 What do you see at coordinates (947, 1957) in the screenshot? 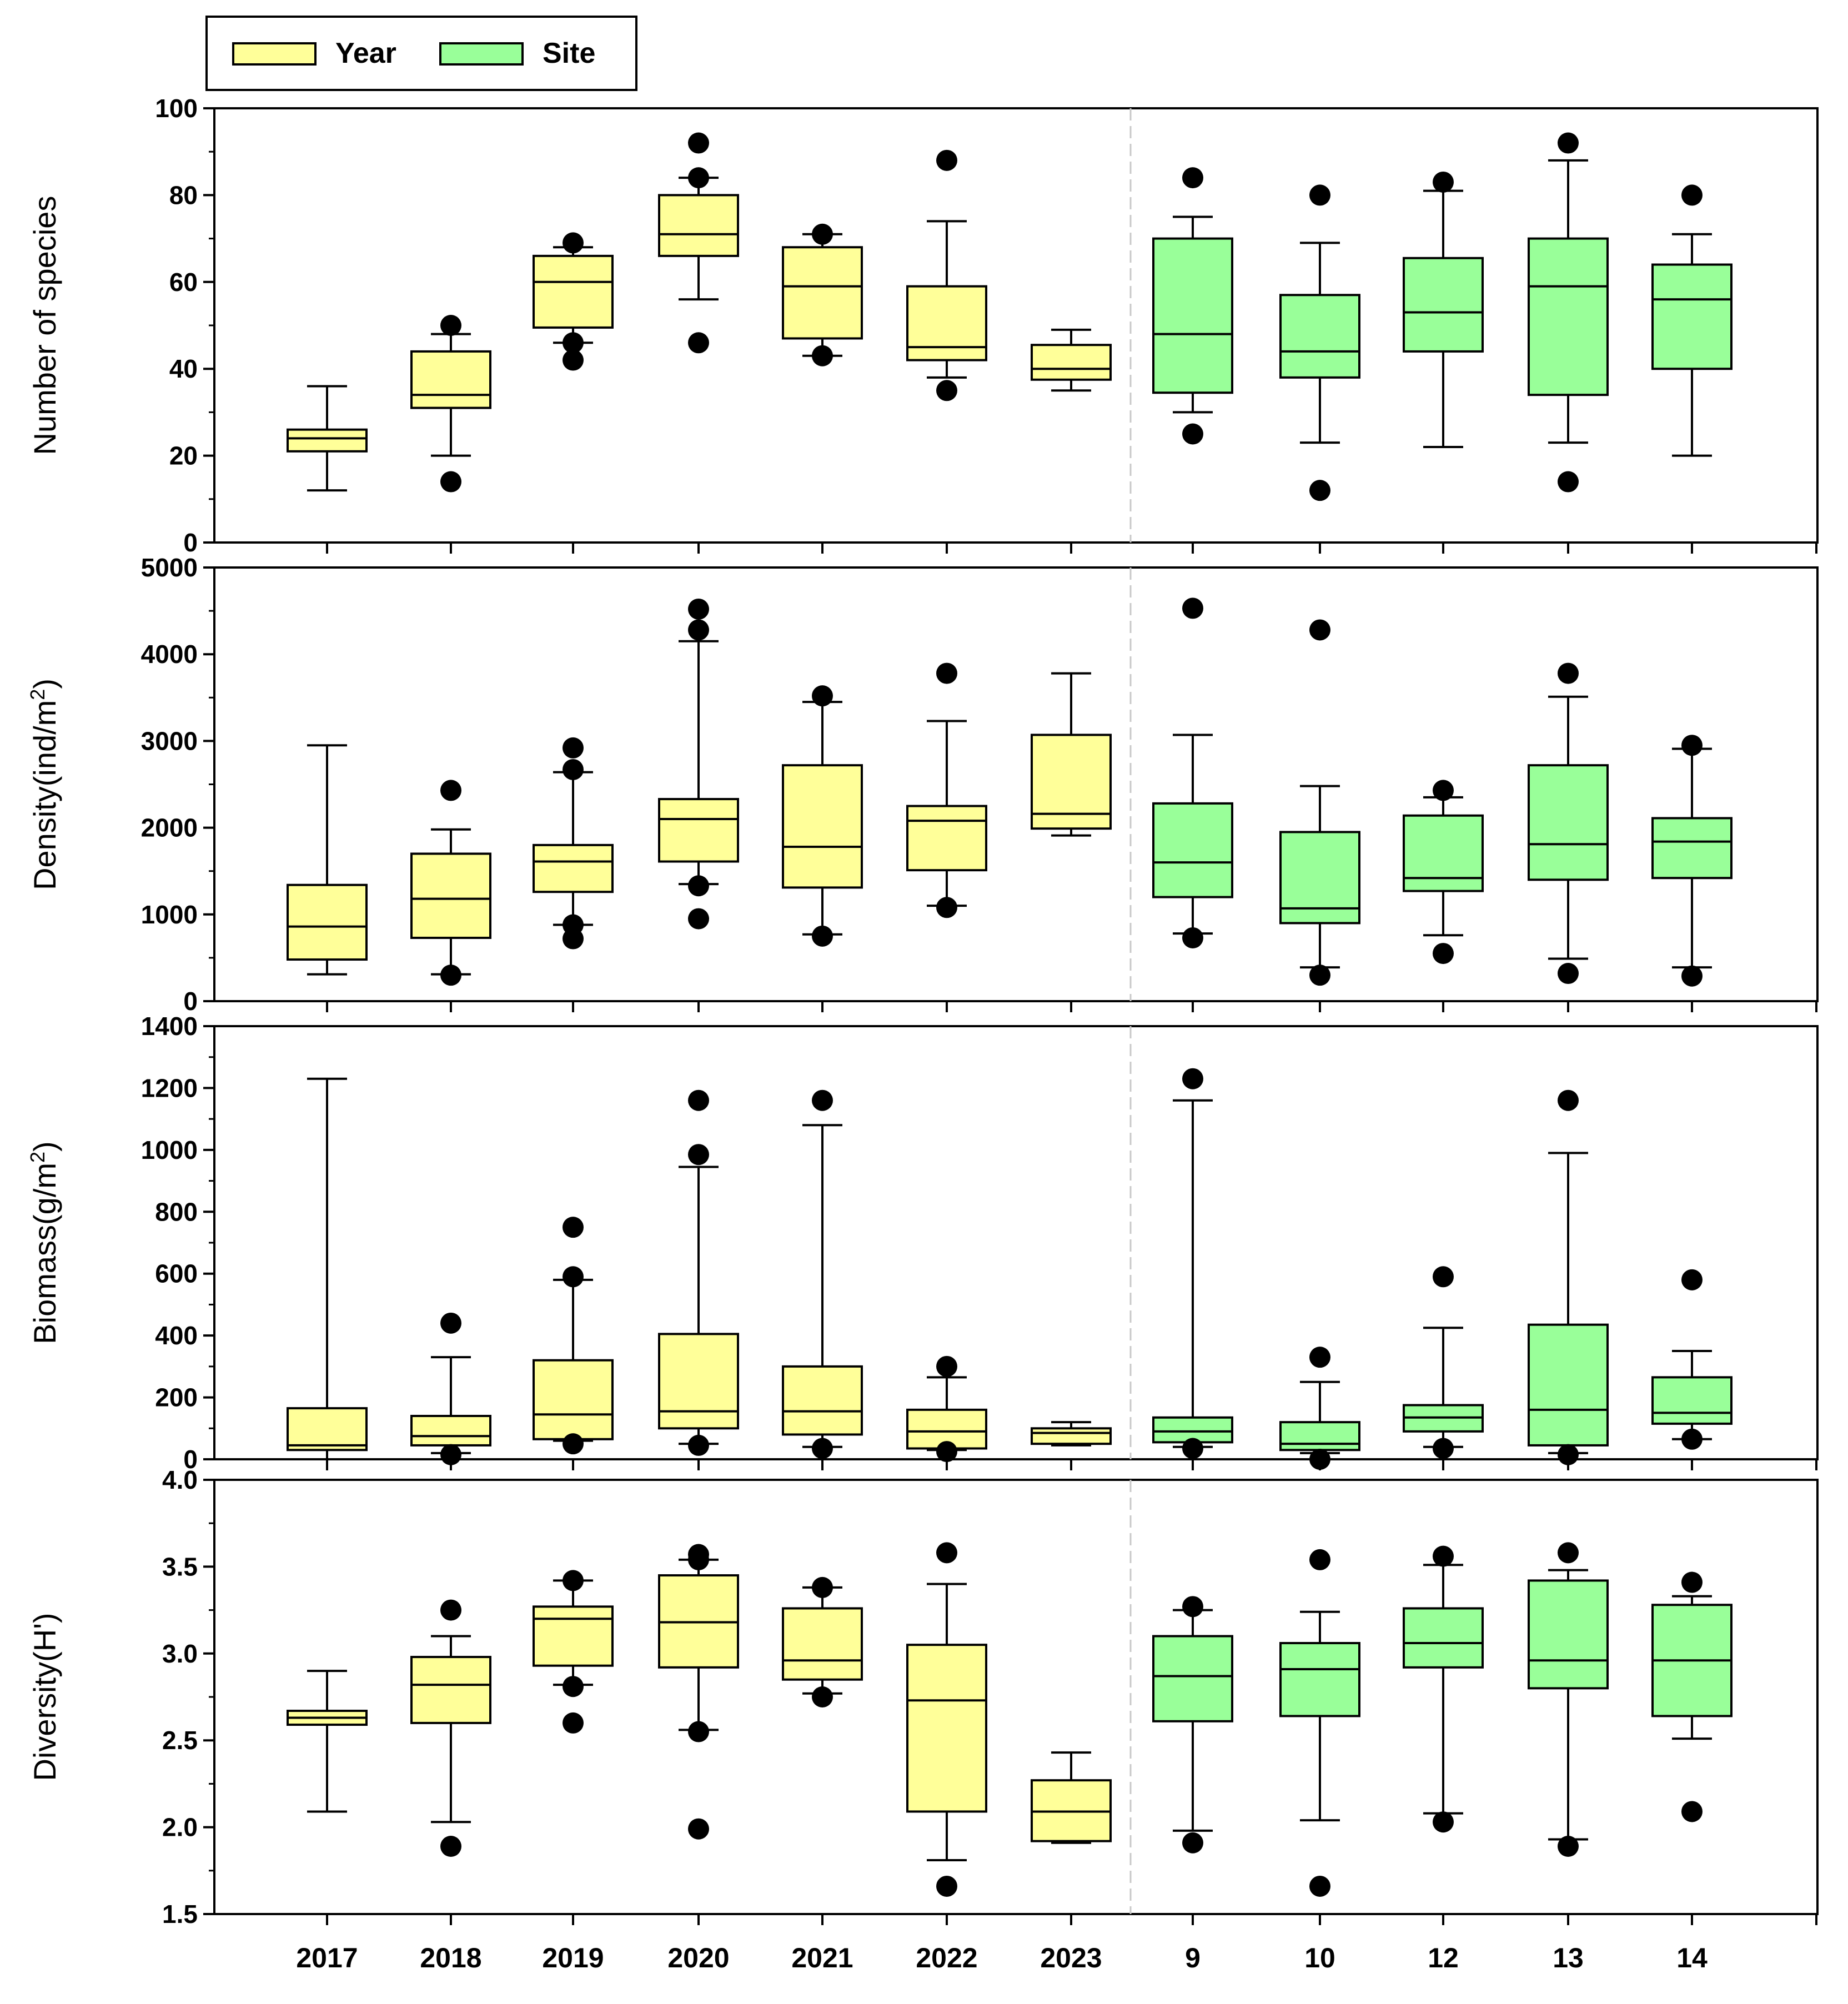
I see `x-category-label: 2022` at bounding box center [947, 1957].